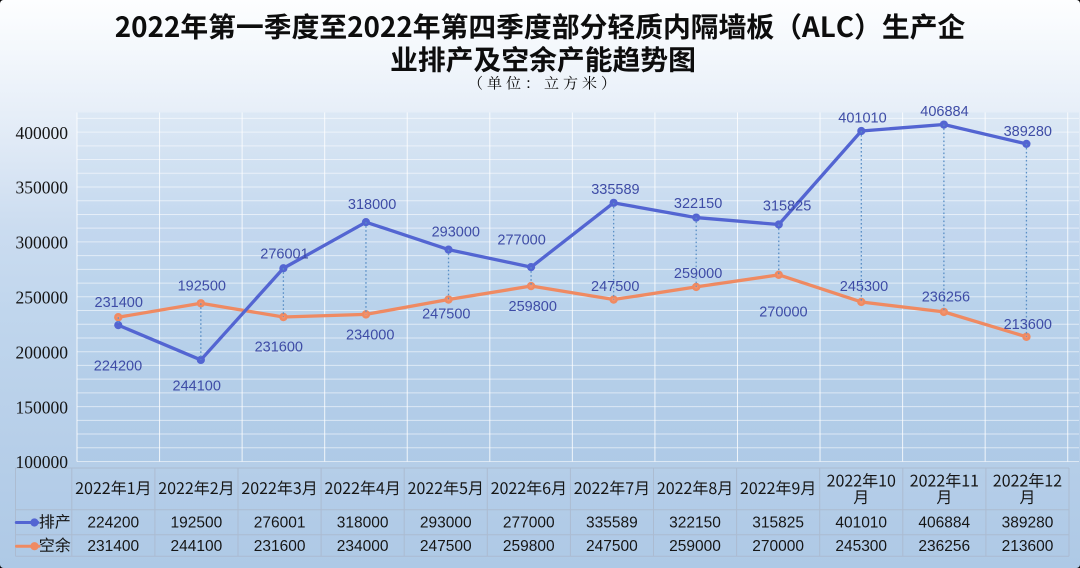 This screenshot has height=568, width=1080. Describe the element at coordinates (42, 298) in the screenshot. I see `svg-text: 250000` at that location.